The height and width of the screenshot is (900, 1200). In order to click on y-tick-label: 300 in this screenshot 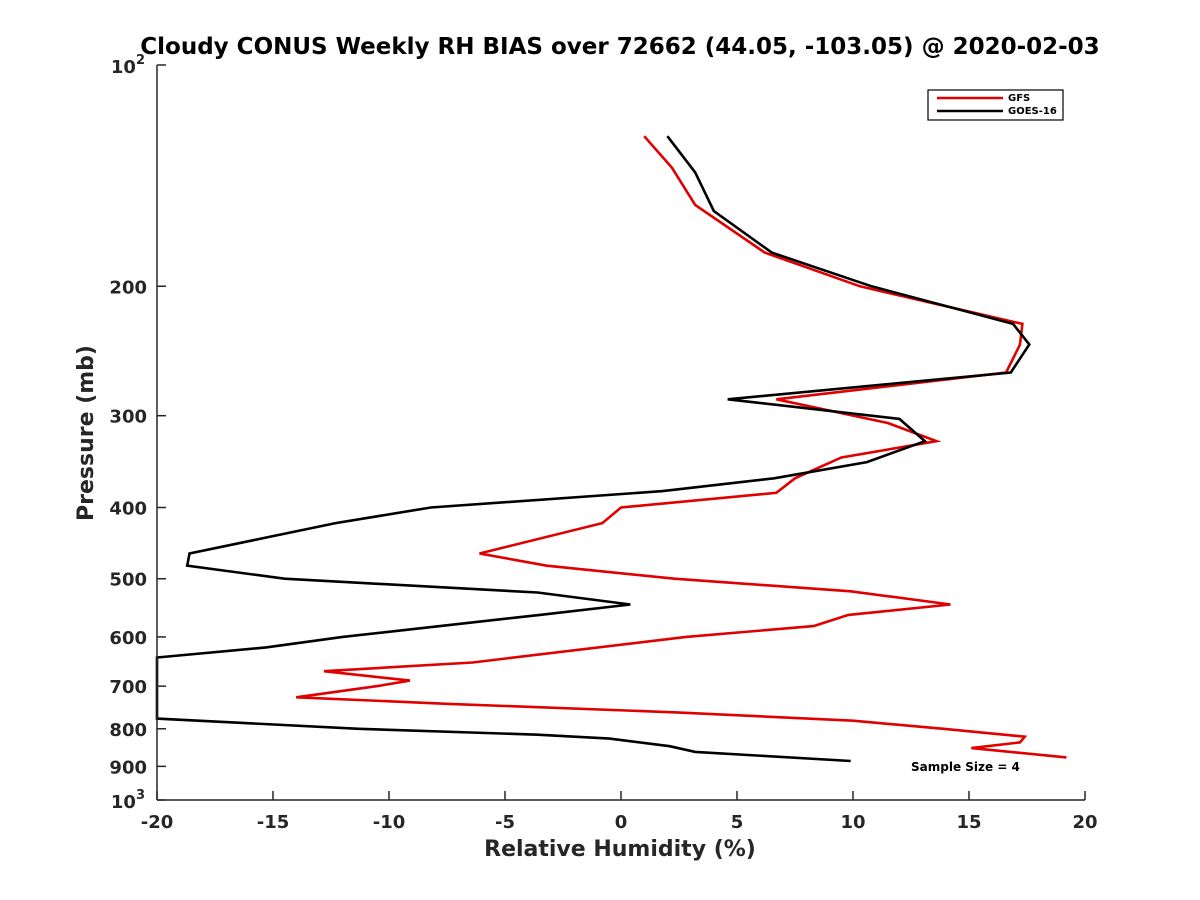, I will do `click(128, 417)`.